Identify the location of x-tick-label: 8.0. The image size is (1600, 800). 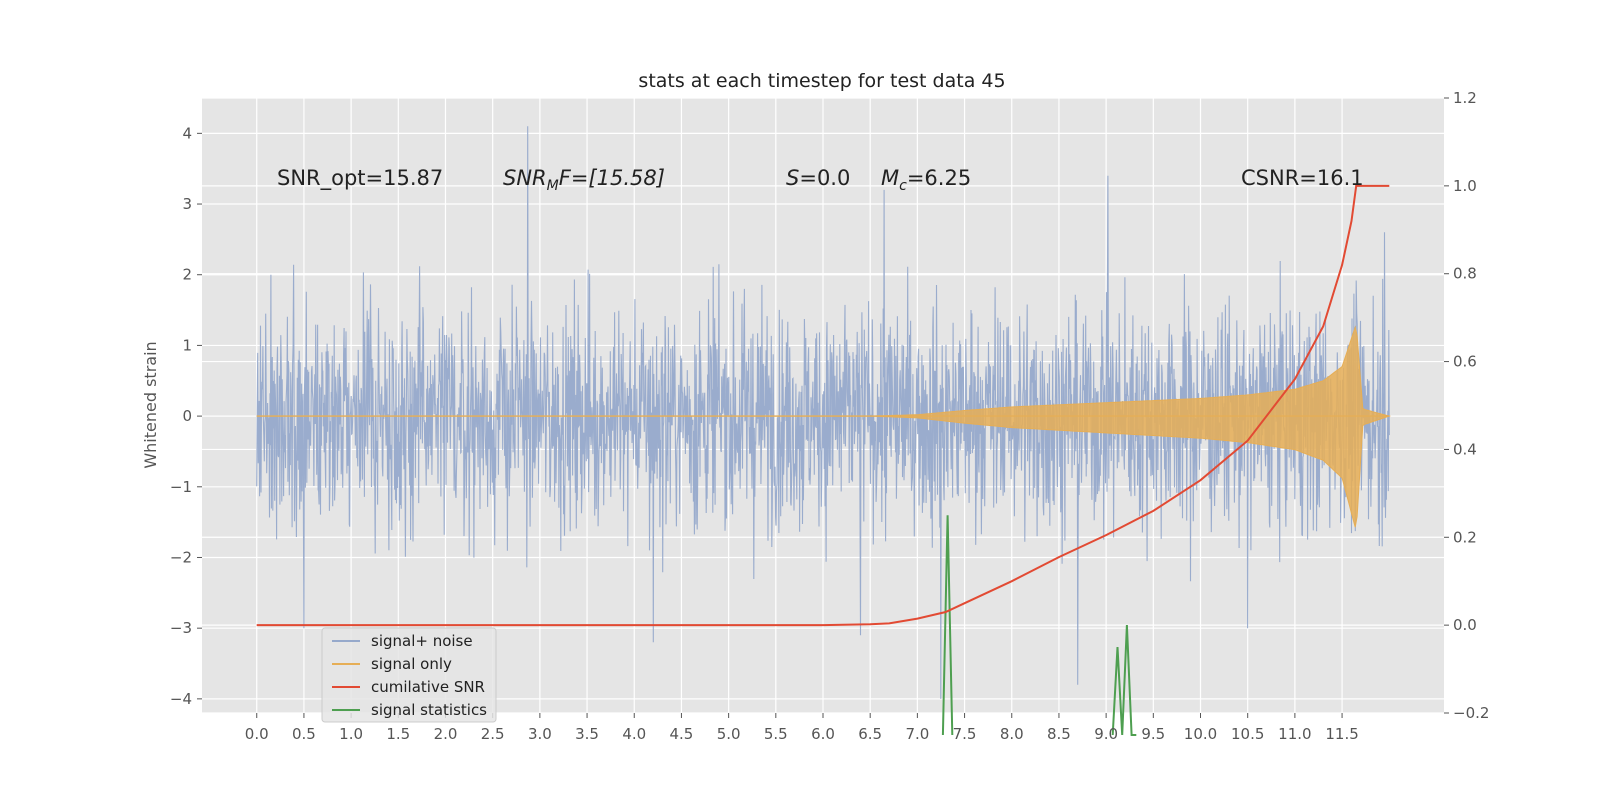
(1012, 734).